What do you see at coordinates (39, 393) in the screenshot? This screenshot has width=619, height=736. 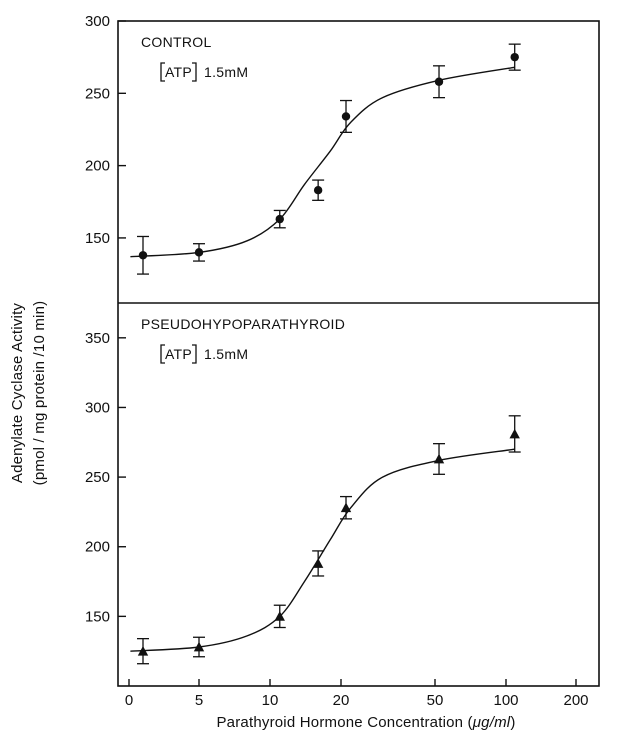 I see `y-axis-title-line2: (pmol / mg protein /10 min)` at bounding box center [39, 393].